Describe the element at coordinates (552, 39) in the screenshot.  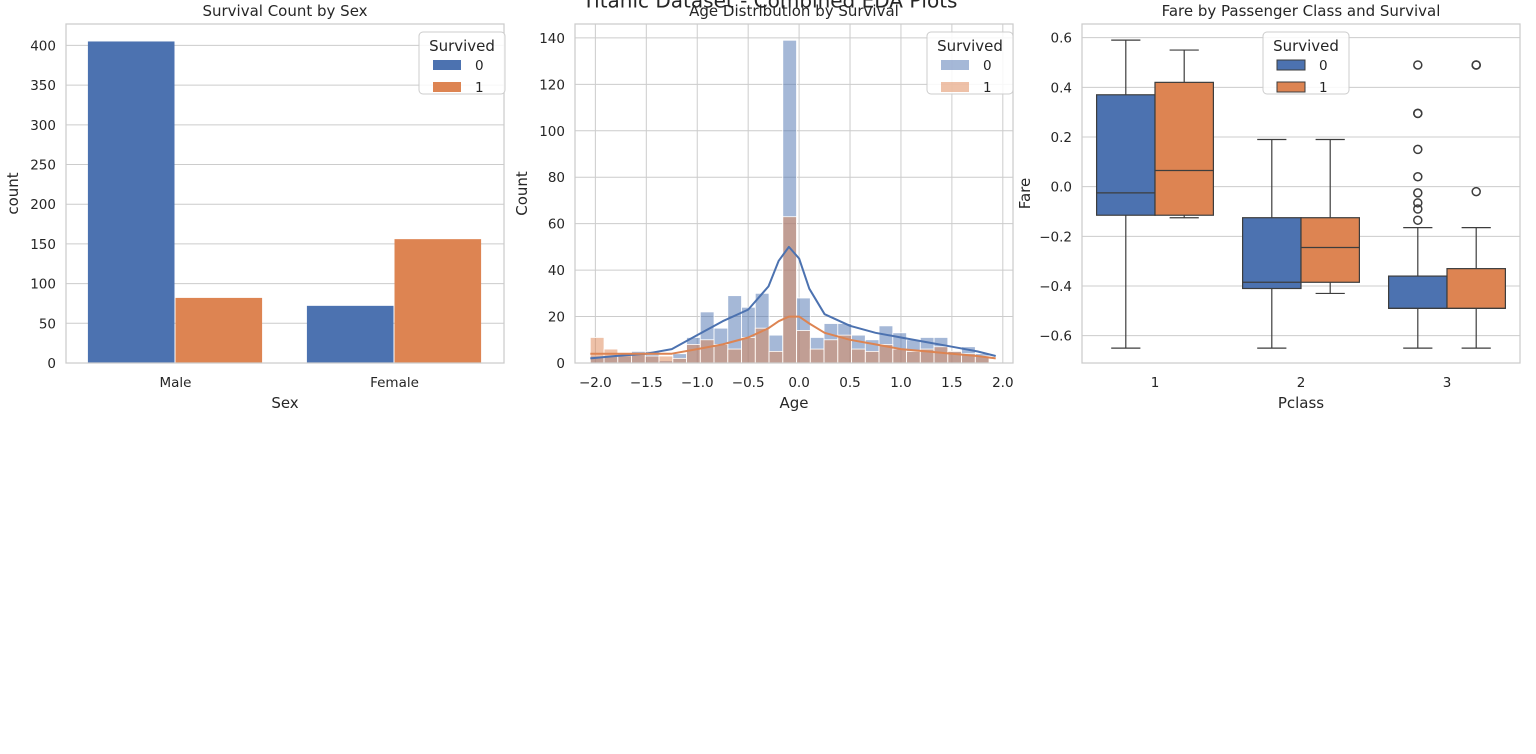
I see `y-tick-label: 140` at that location.